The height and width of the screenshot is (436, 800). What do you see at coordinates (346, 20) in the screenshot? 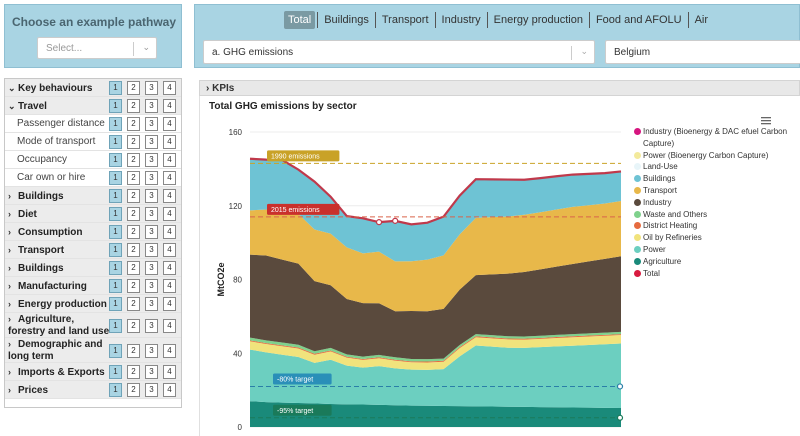
I see `tab-buildings: Buildings` at bounding box center [346, 20].